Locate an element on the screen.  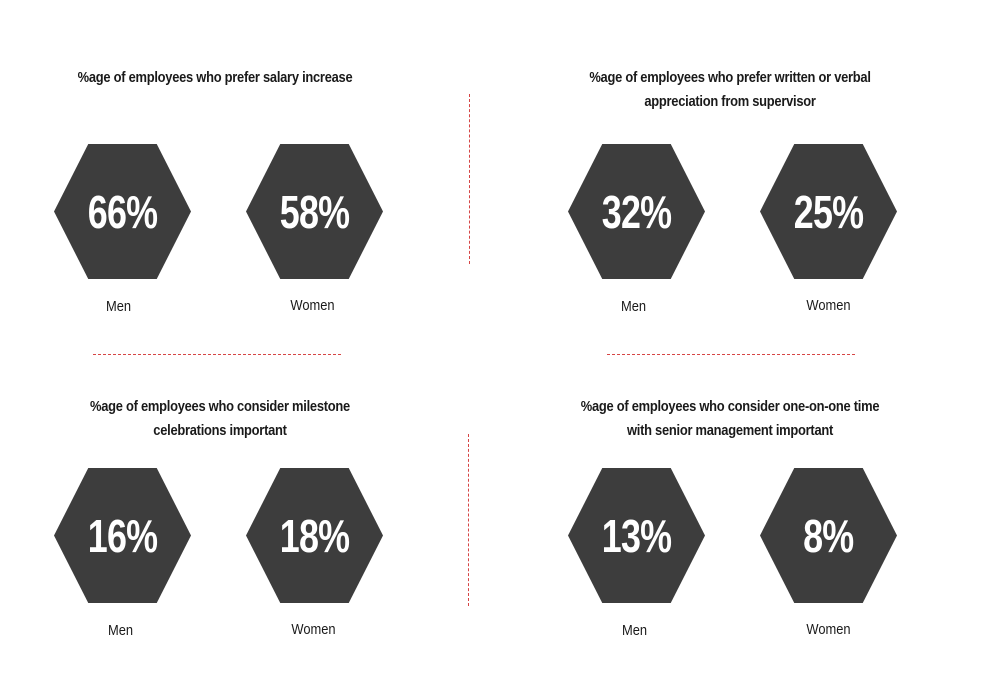
hexagon-women: 58% is located at coordinates (314, 211).